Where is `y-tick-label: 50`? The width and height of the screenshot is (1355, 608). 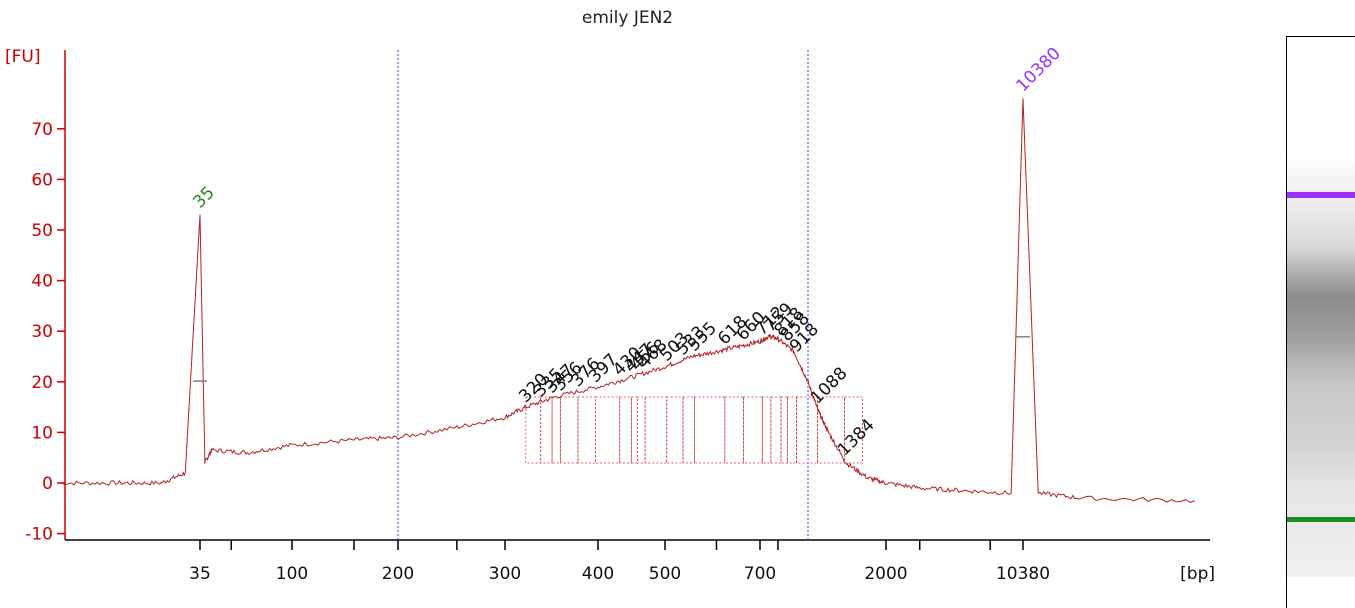 y-tick-label: 50 is located at coordinates (42, 231).